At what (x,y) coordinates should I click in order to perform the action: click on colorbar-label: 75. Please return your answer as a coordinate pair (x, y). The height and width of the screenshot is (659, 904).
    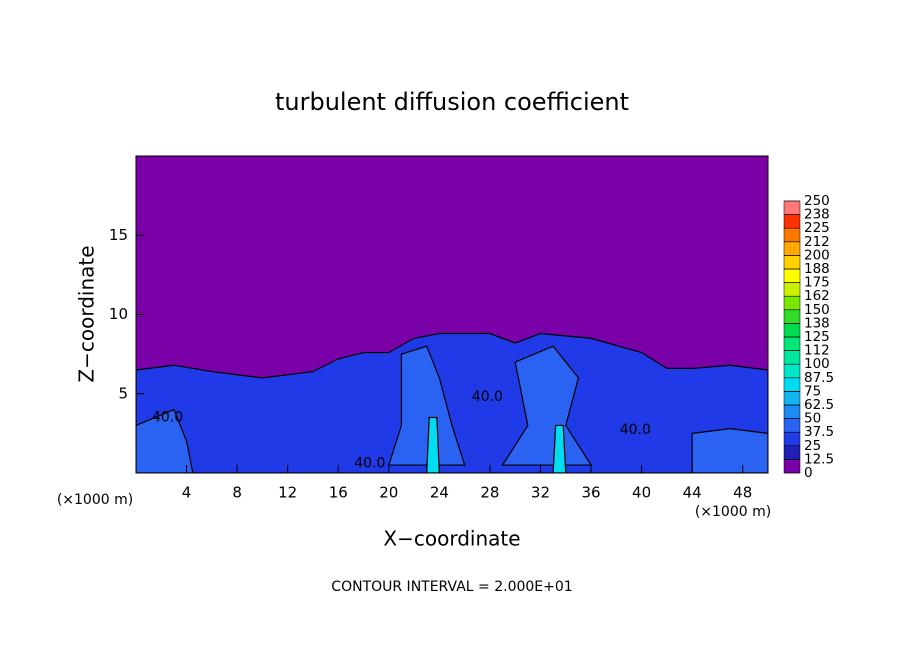
    Looking at the image, I should click on (812, 391).